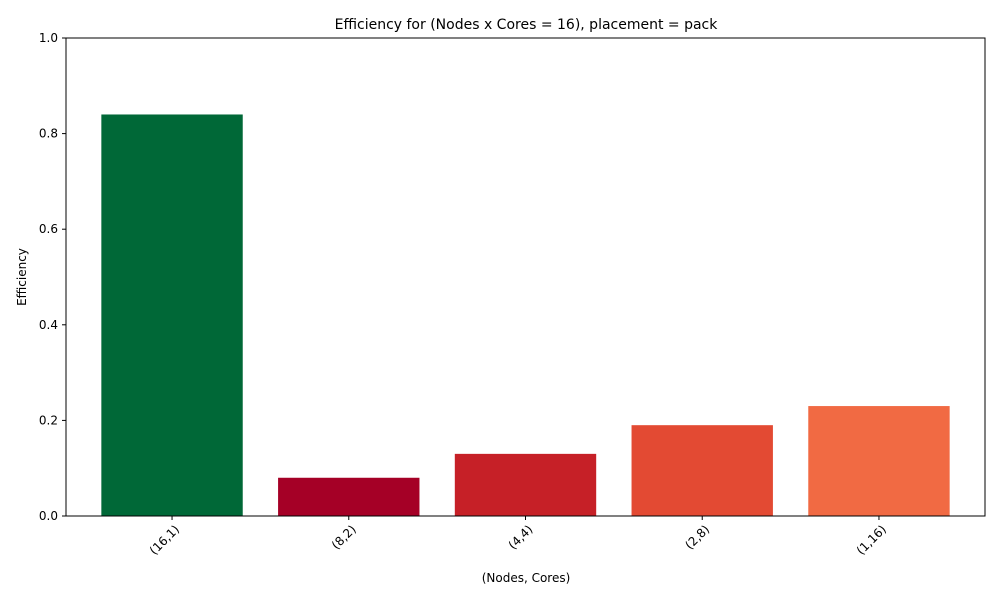 Image resolution: width=1000 pixels, height=600 pixels. What do you see at coordinates (52, 277) in the screenshot?
I see `y-ticks-group: 0.0 0.2 0.4 0.6 0.8 1.0` at bounding box center [52, 277].